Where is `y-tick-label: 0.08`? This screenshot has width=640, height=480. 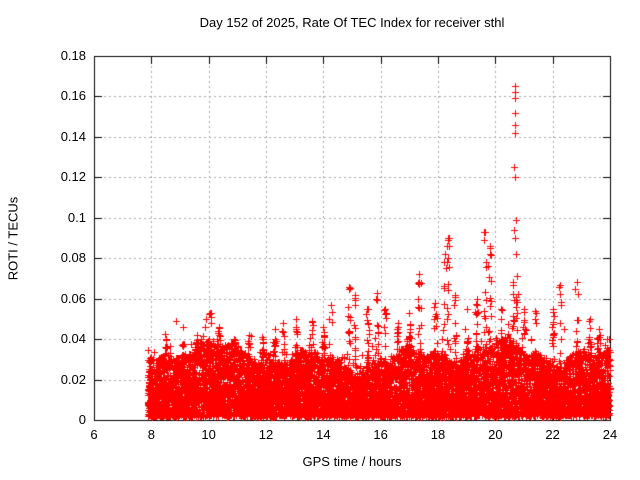 y-tick-label: 0.08 is located at coordinates (73, 258).